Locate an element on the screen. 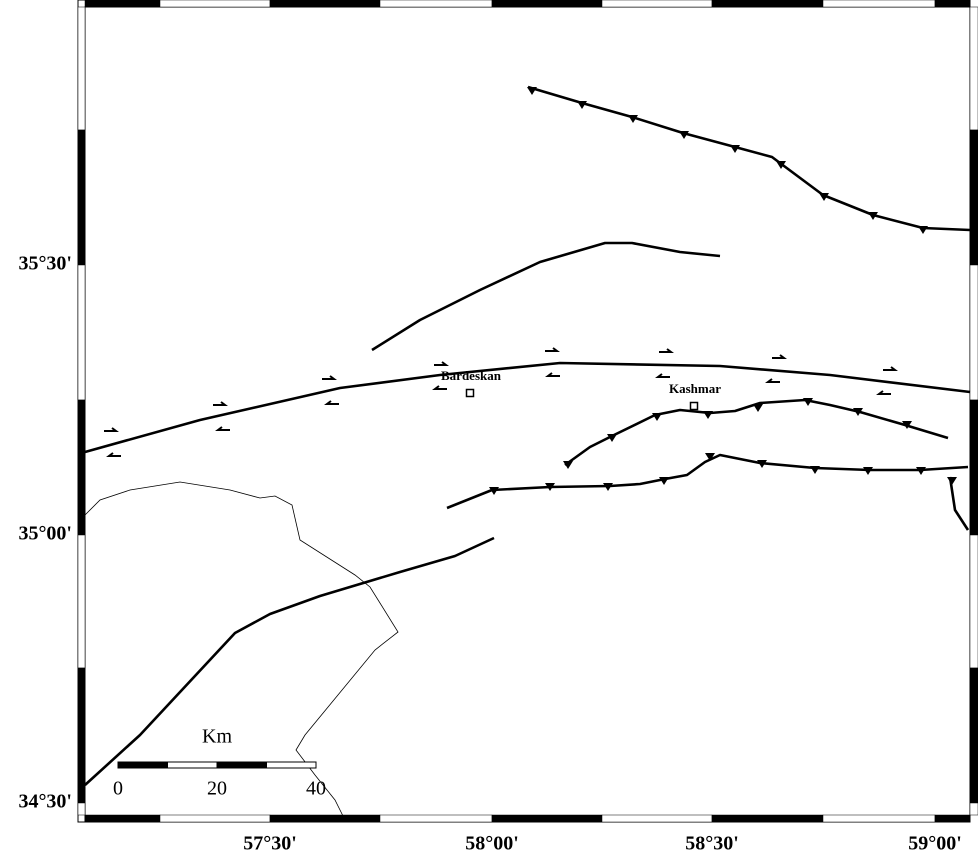  longitude-label: 59°00' is located at coordinates (935, 844).